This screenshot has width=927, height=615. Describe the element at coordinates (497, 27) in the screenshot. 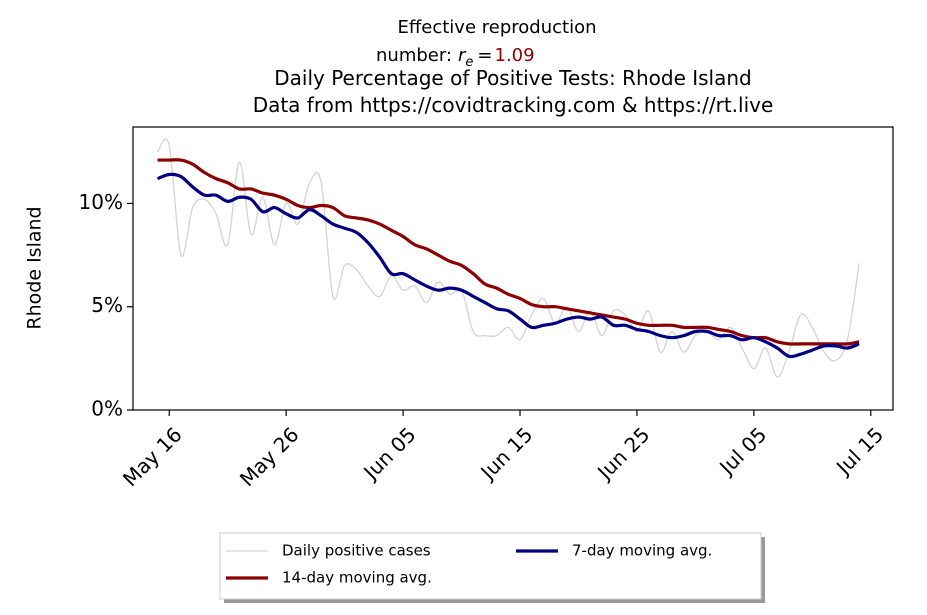

I see `annotation-line: Effective reproduction` at that location.